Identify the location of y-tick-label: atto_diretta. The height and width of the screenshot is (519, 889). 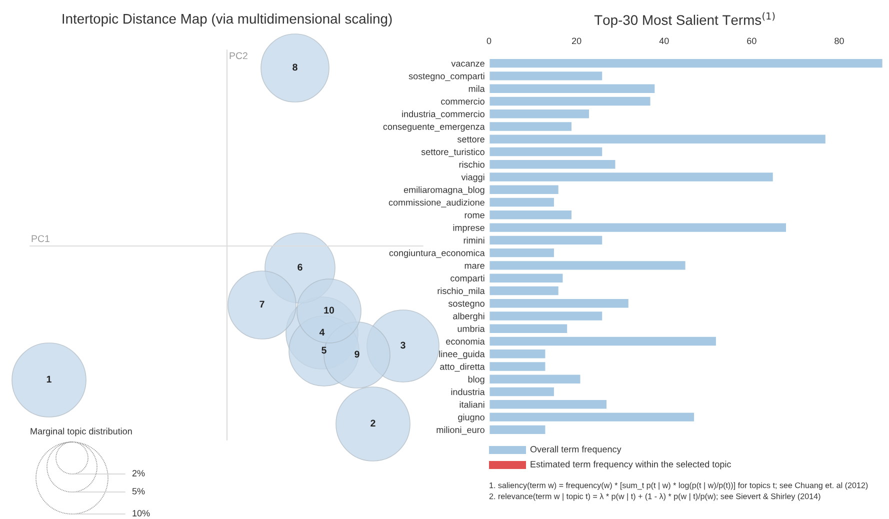
(462, 367).